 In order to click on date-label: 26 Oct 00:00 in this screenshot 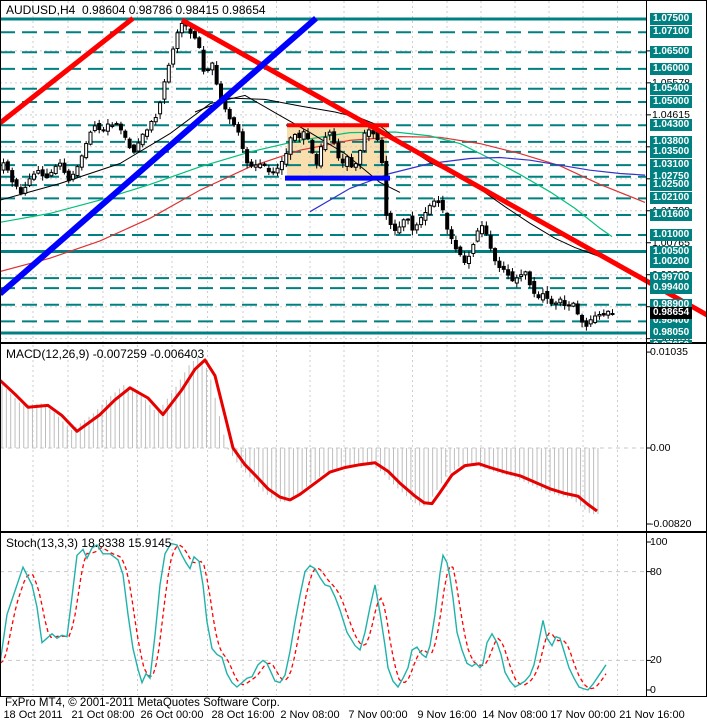, I will do `click(172, 715)`.